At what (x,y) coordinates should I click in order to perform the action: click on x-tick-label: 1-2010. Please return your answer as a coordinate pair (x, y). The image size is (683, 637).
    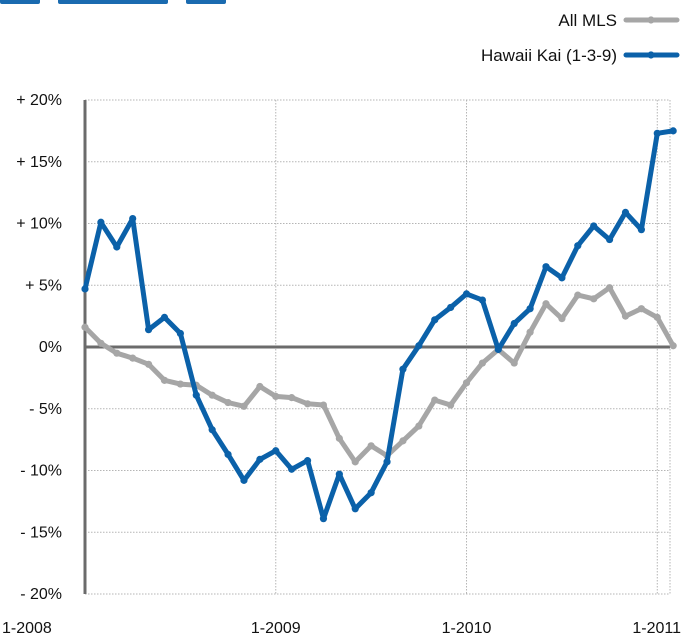
    Looking at the image, I should click on (467, 628).